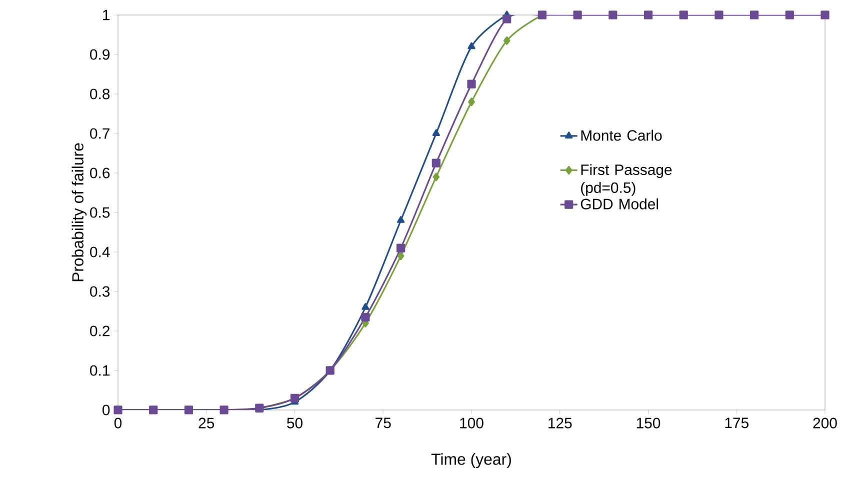 Image resolution: width=845 pixels, height=500 pixels. I want to click on x-tick-label: 75, so click(383, 423).